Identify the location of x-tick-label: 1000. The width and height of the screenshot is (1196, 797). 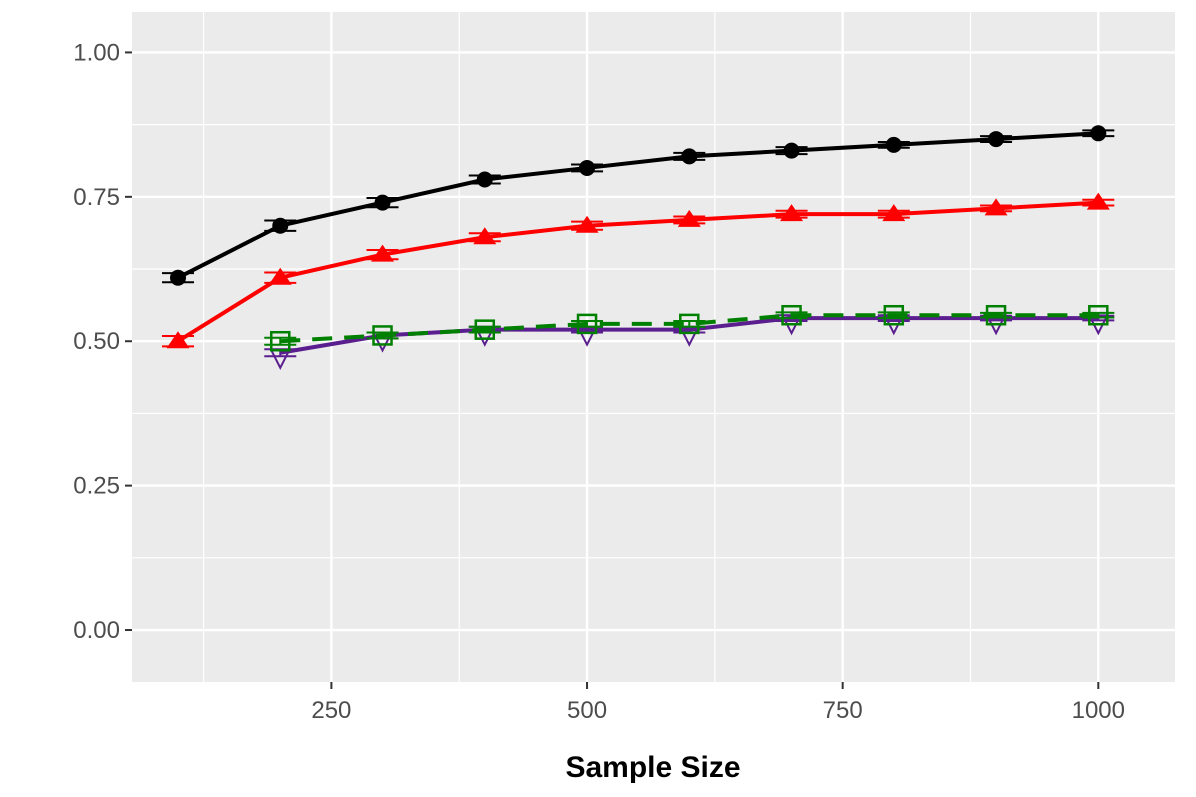
(1098, 710).